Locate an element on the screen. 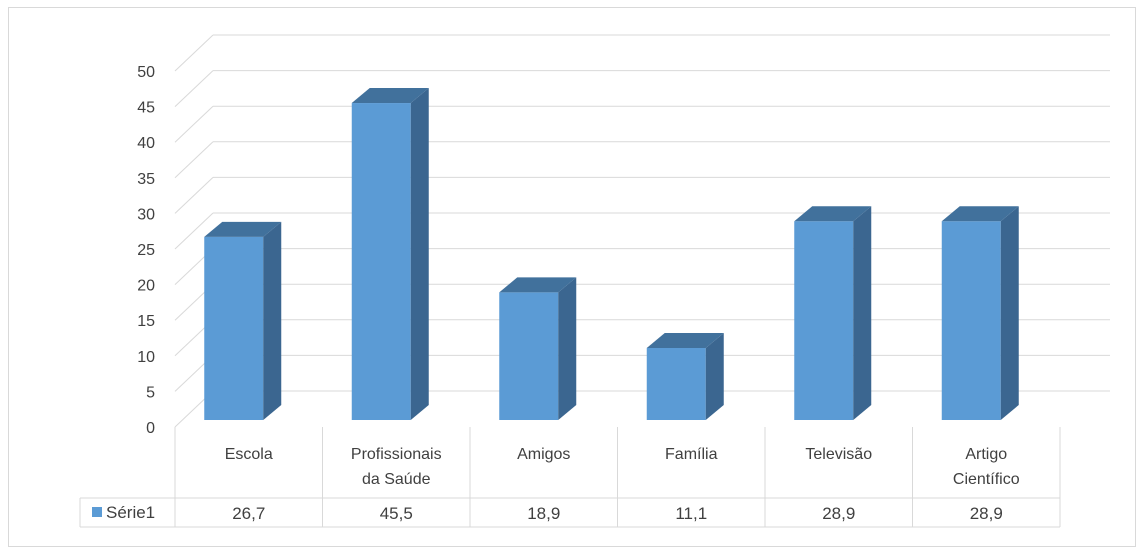 This screenshot has width=1144, height=556. y-tick-label: 50 is located at coordinates (146, 72).